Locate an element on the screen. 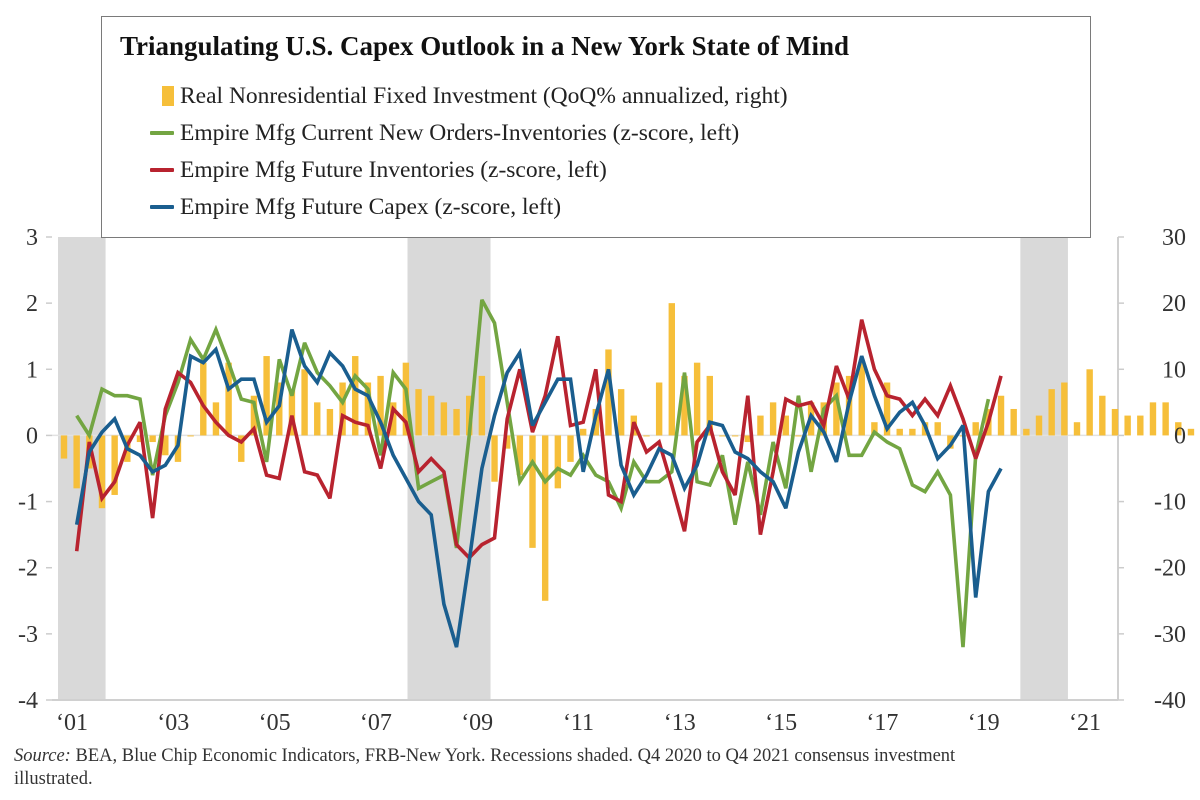 Image resolution: width=1200 pixels, height=800 pixels. x-tick-label: ‘11 is located at coordinates (578, 723).